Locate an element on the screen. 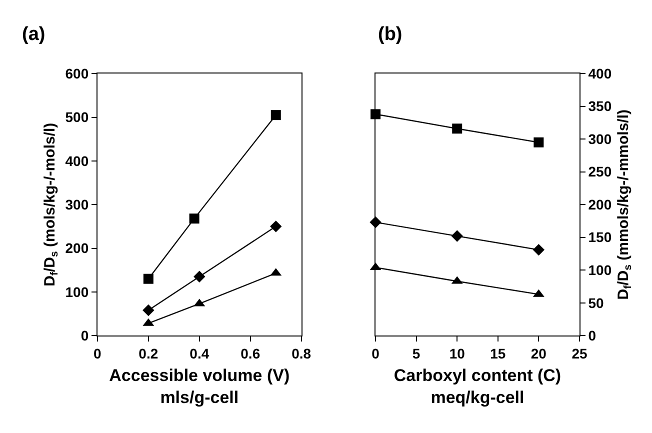 The image size is (652, 433). y2-tick-label: 300 is located at coordinates (600, 138).